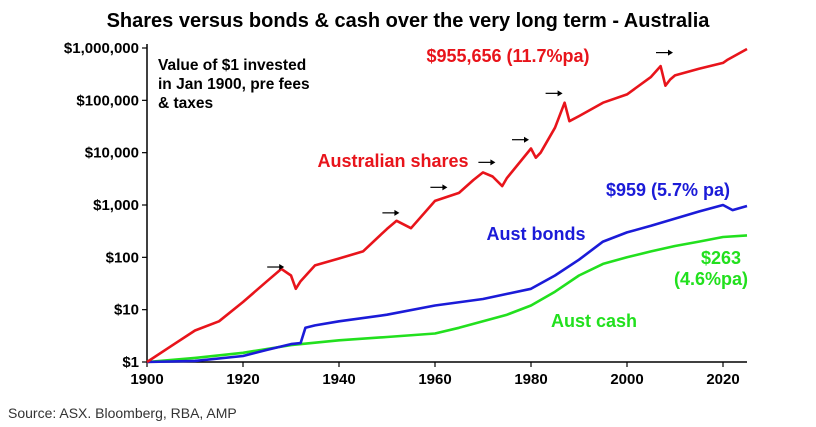 The width and height of the screenshot is (816, 427). I want to click on source-note: Source: ASX. Bloomberg, RBA, AMP, so click(122, 413).